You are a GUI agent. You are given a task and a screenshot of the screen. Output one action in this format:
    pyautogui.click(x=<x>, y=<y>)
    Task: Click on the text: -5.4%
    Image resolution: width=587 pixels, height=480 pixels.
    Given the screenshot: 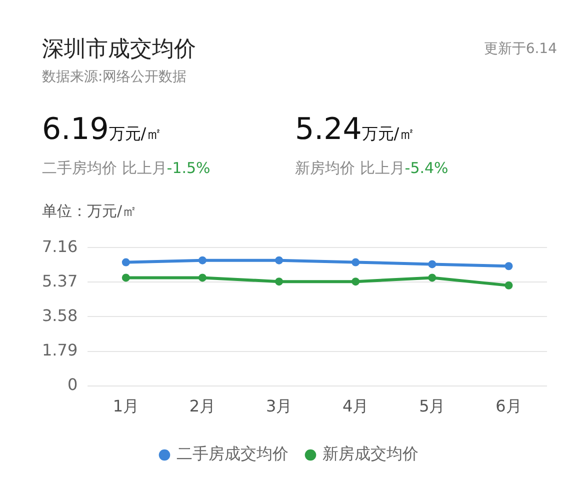 What is the action you would take?
    pyautogui.click(x=426, y=168)
    